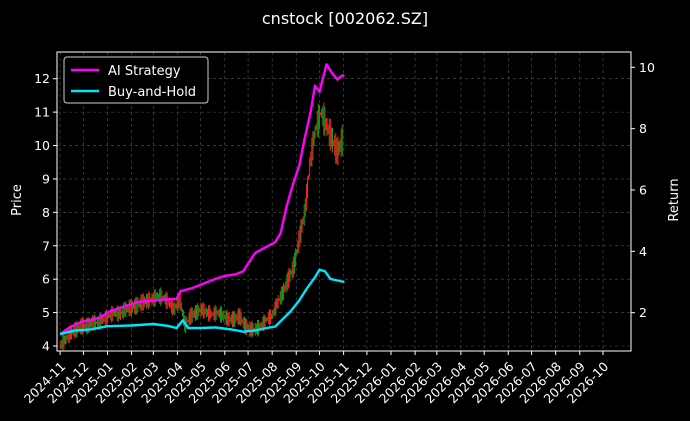 Image resolution: width=690 pixels, height=421 pixels. Describe the element at coordinates (17, 200) in the screenshot. I see `y-axis-left-label: Price` at that location.